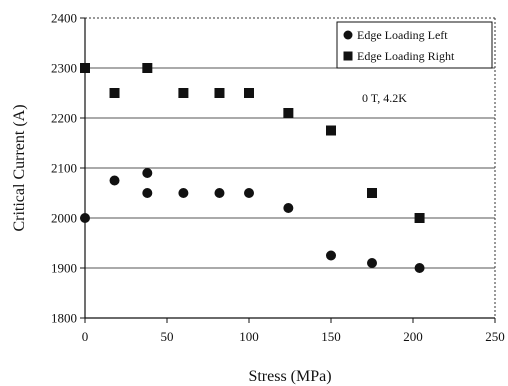 Image resolution: width=508 pixels, height=386 pixels. What do you see at coordinates (19, 167) in the screenshot?
I see `y-axis-title: Critical Current (A)` at bounding box center [19, 167].